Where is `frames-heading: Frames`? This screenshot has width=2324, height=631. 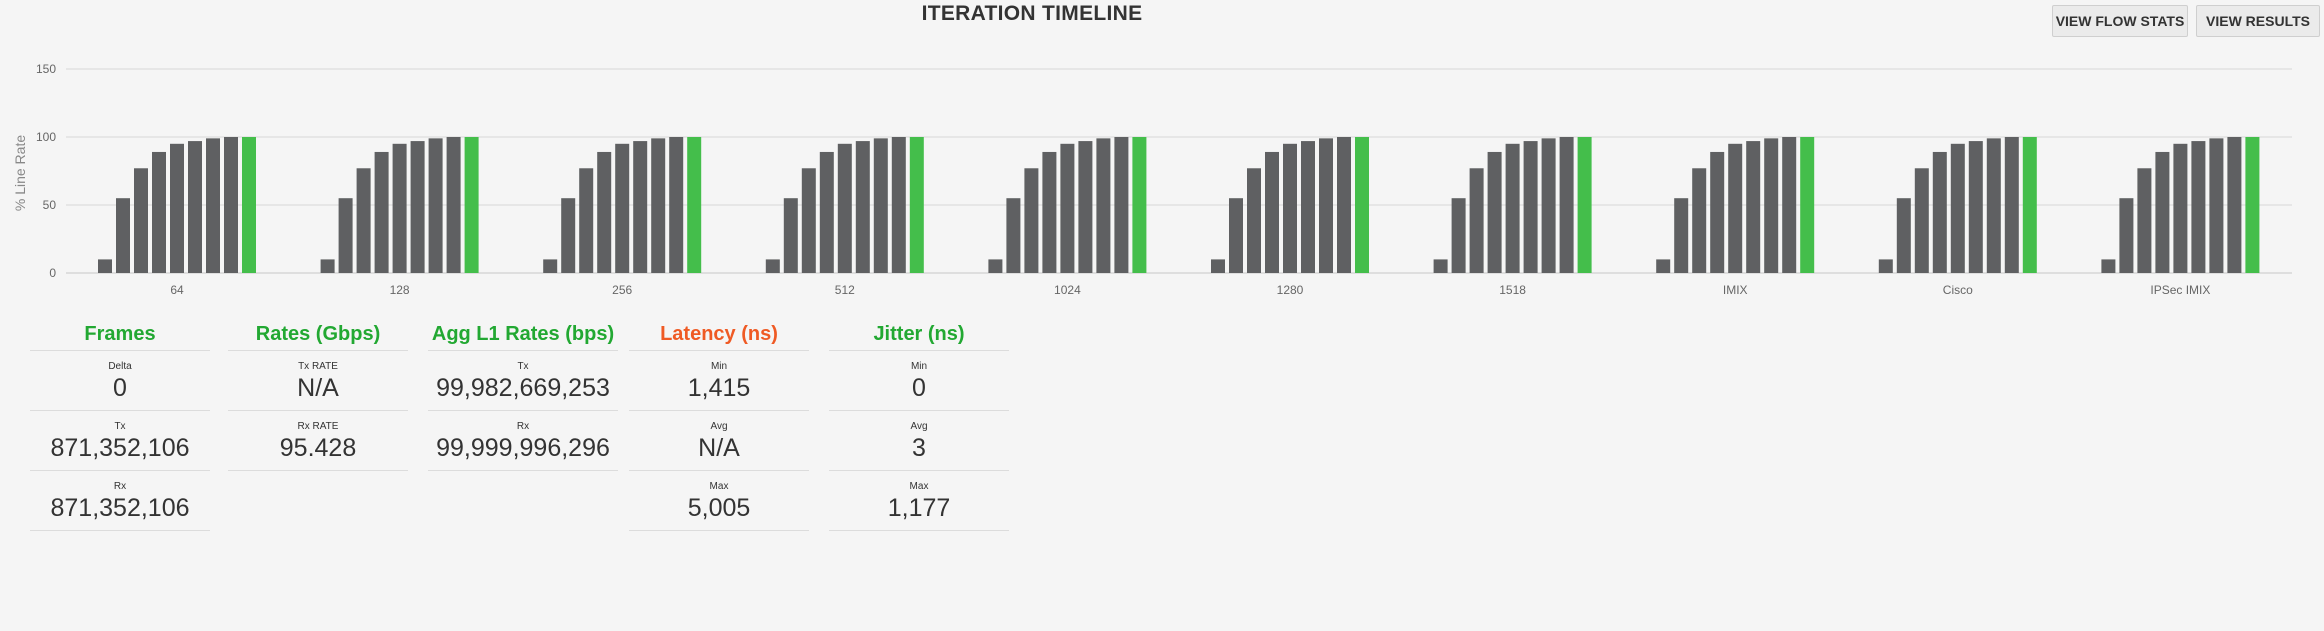
frames-heading: Frames is located at coordinates (120, 334).